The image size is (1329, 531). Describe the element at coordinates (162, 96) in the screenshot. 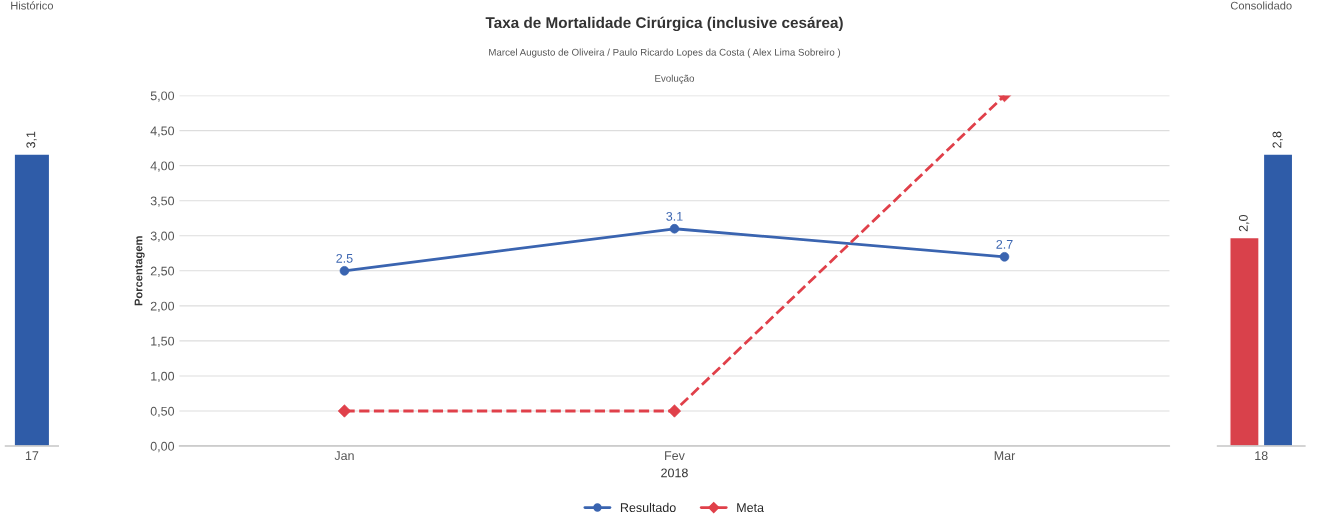

I see `y-tick-label: 5,00` at that location.